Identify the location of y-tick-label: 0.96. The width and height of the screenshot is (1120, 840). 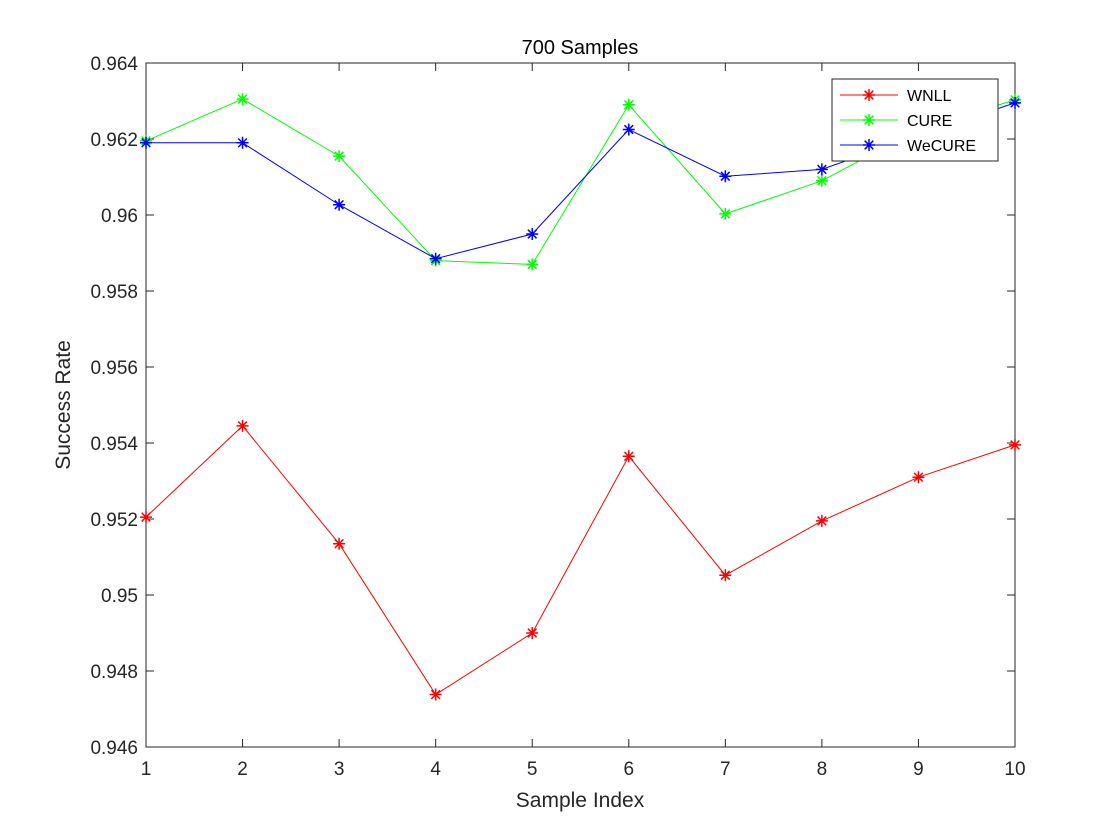
(119, 216).